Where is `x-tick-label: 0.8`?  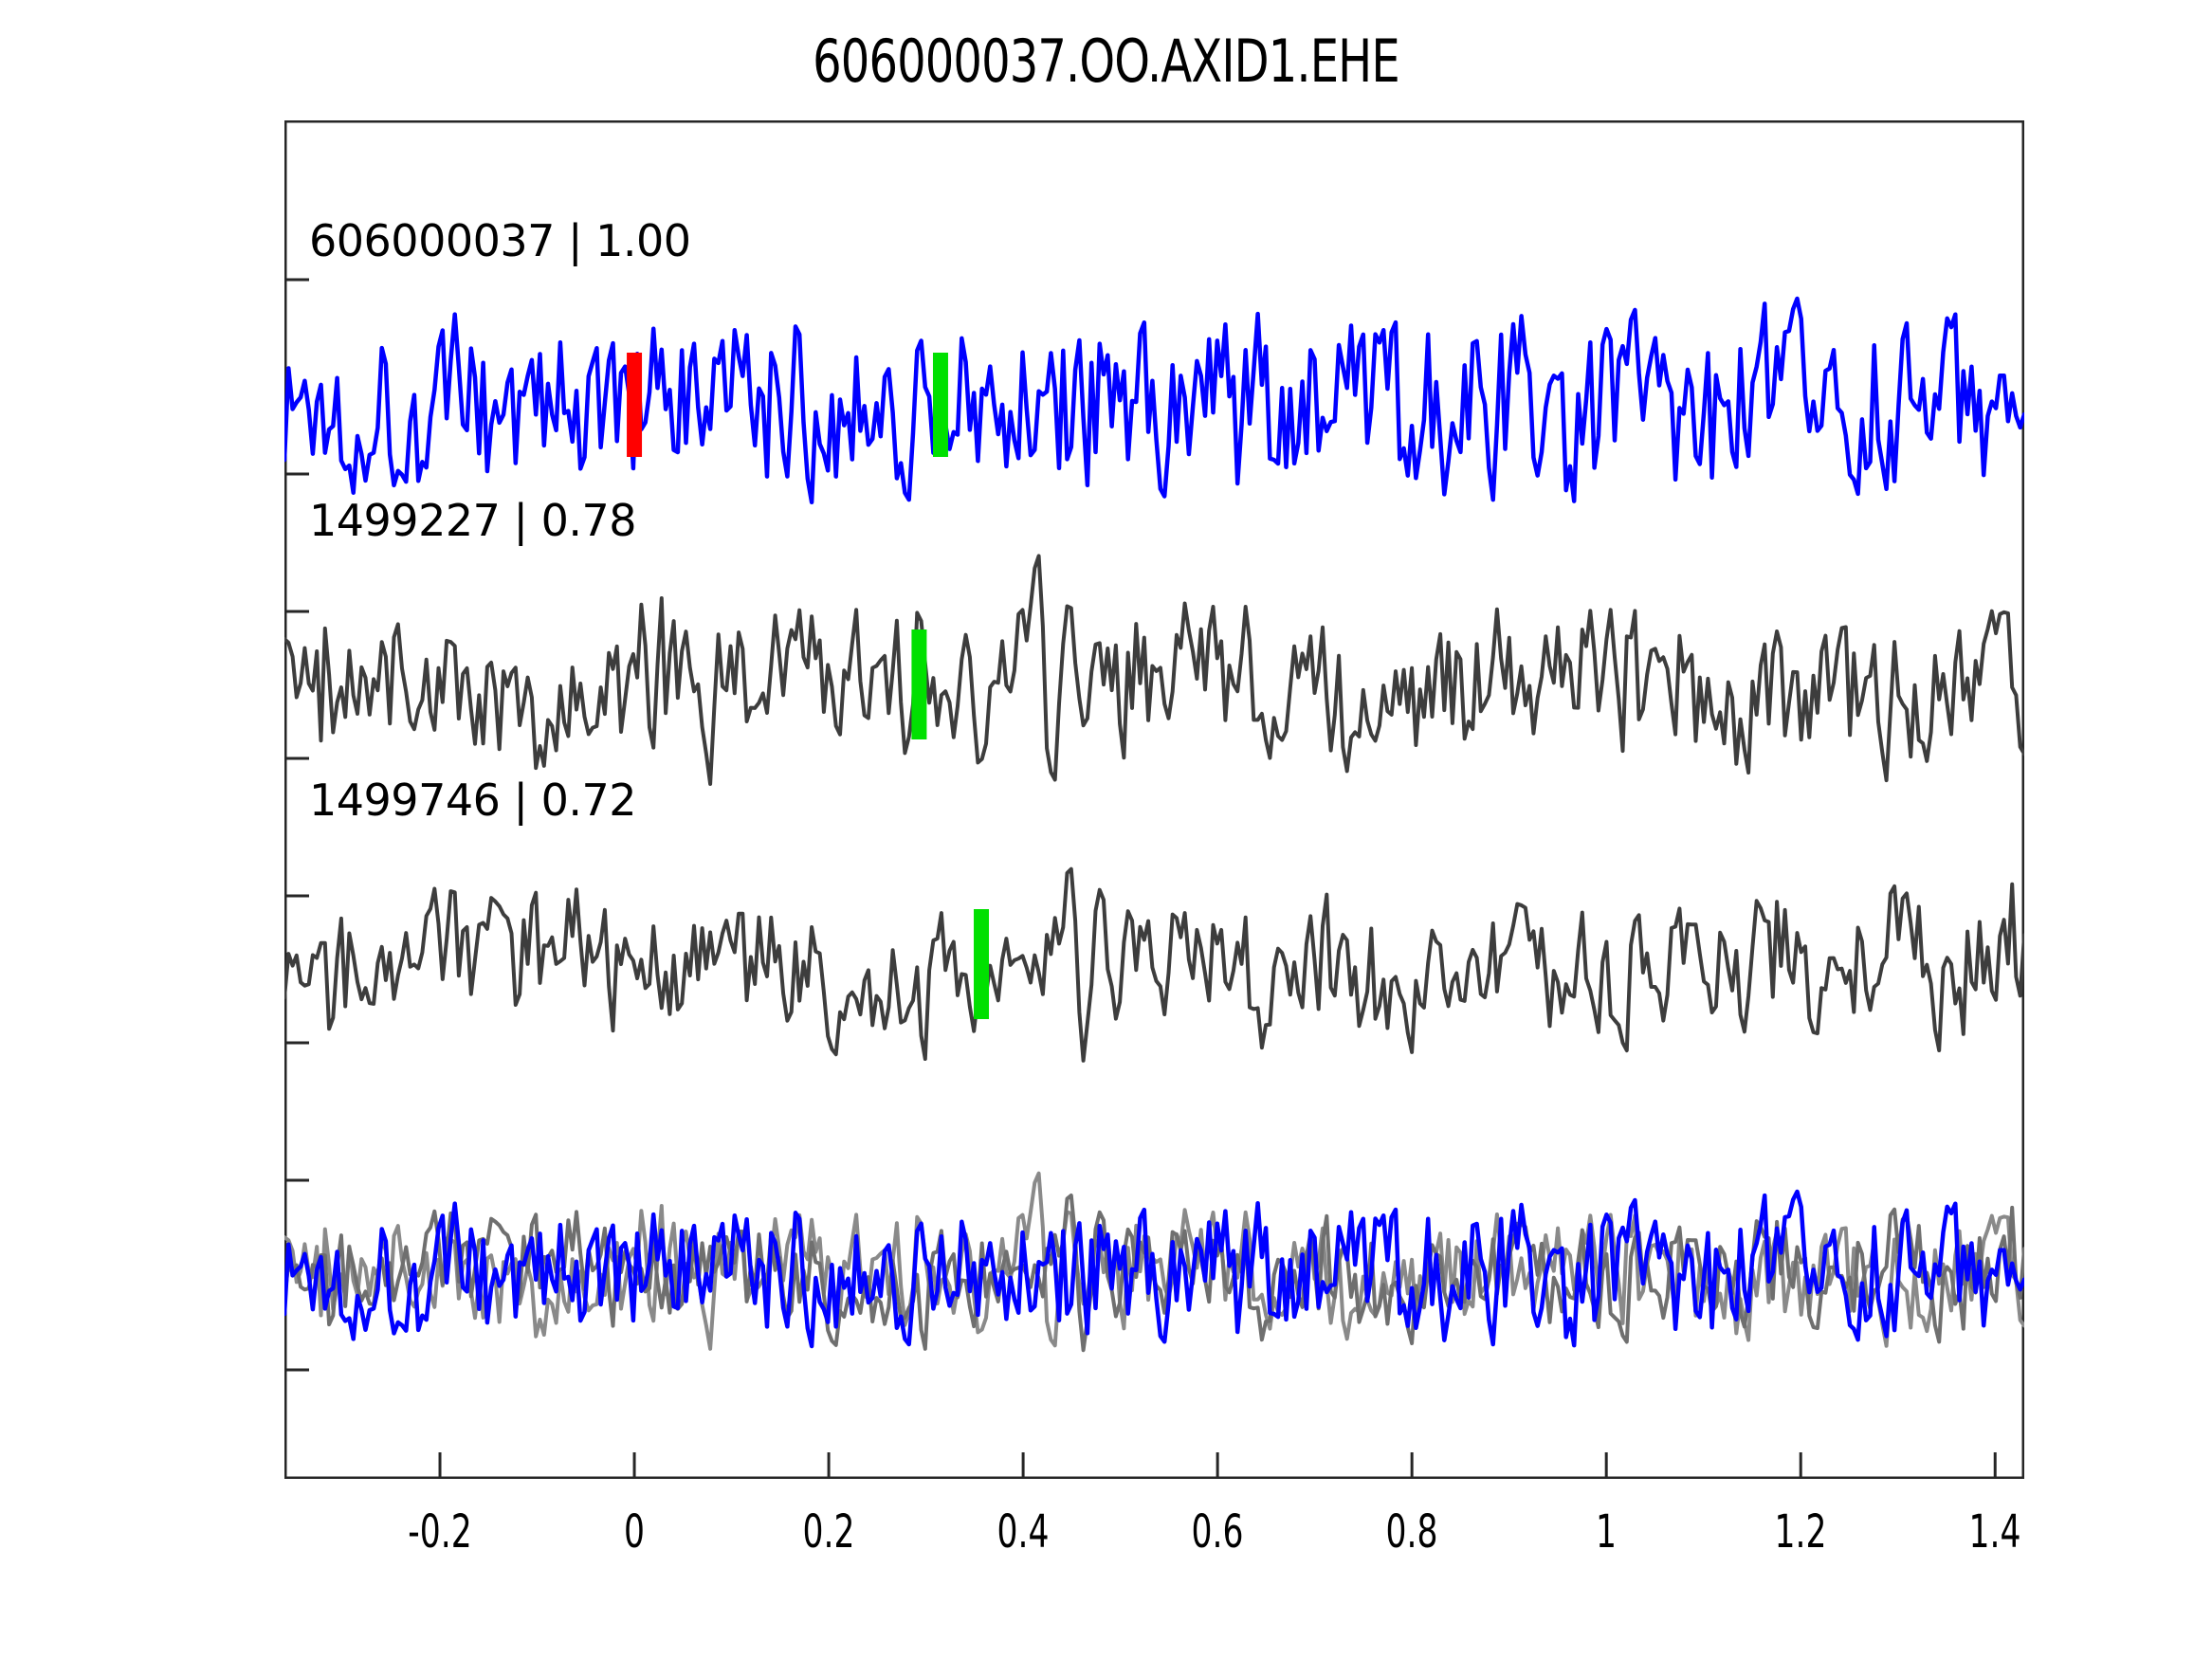
x-tick-label: 0.8 is located at coordinates (1411, 1532).